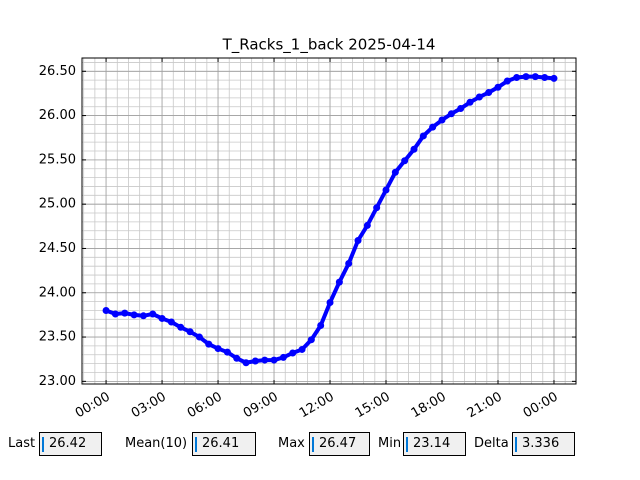  What do you see at coordinates (329, 45) in the screenshot?
I see `chart-title: T_Racks_1_back 2025-04-14` at bounding box center [329, 45].